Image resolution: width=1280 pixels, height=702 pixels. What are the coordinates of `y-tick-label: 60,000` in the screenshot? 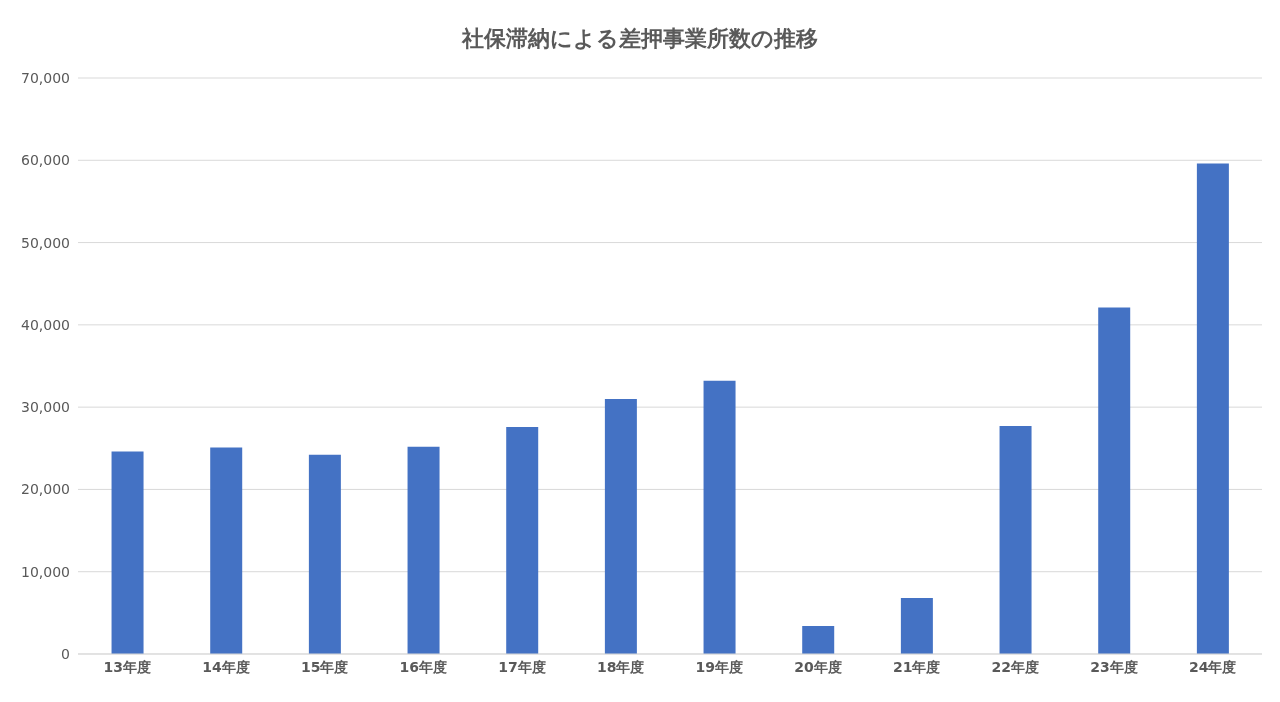 It's located at (45, 160).